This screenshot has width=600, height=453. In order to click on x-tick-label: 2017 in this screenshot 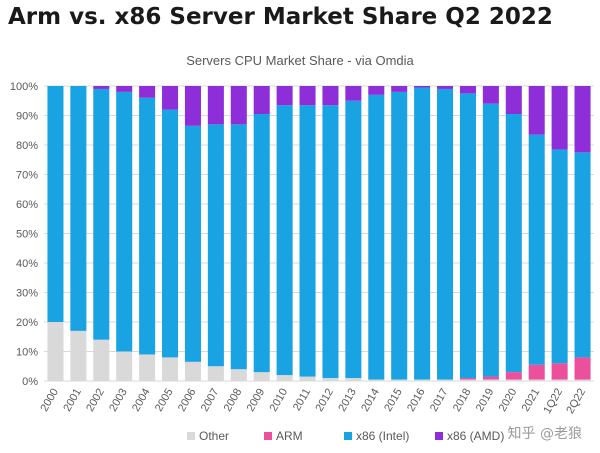, I will do `click(439, 400)`.